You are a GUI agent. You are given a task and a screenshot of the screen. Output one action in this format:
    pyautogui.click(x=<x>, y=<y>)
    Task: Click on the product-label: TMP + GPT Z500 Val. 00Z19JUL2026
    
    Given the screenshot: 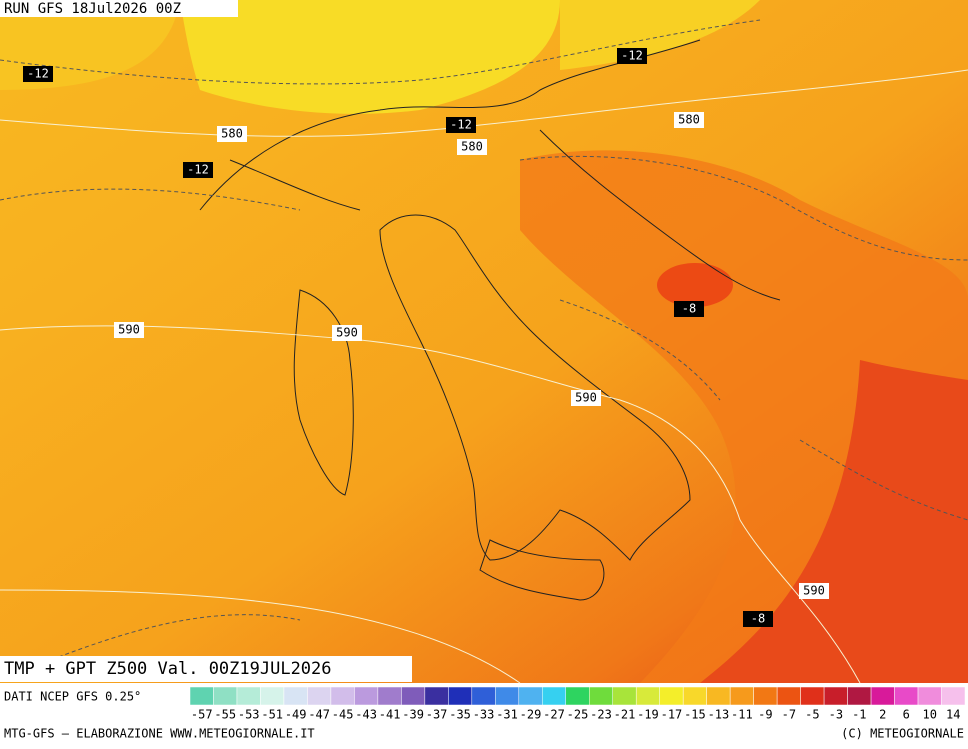 What is the action you would take?
    pyautogui.click(x=168, y=669)
    